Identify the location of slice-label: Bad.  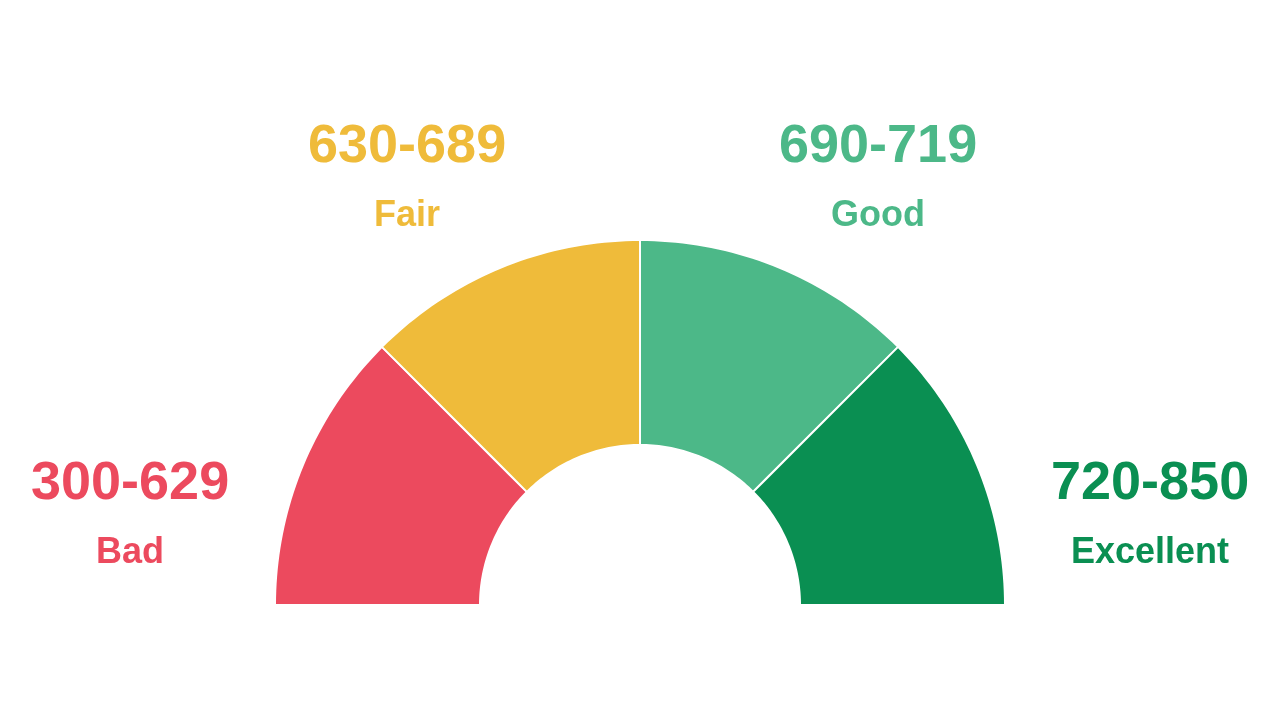
(130, 550).